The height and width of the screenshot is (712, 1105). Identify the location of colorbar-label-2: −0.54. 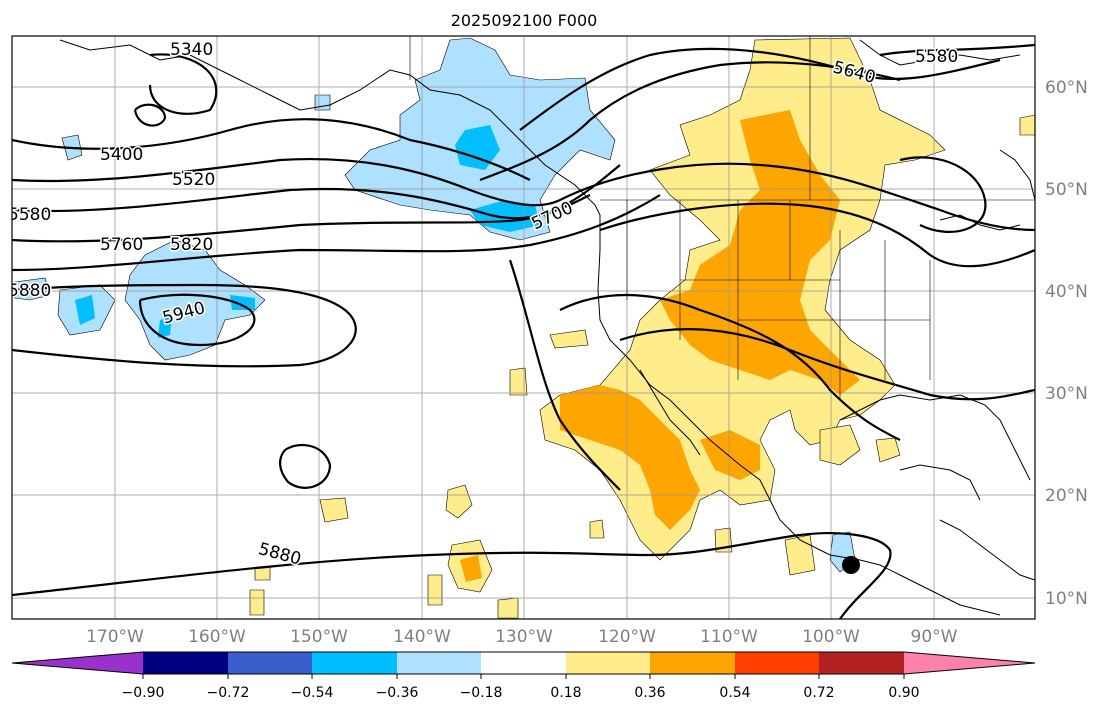
(312, 693).